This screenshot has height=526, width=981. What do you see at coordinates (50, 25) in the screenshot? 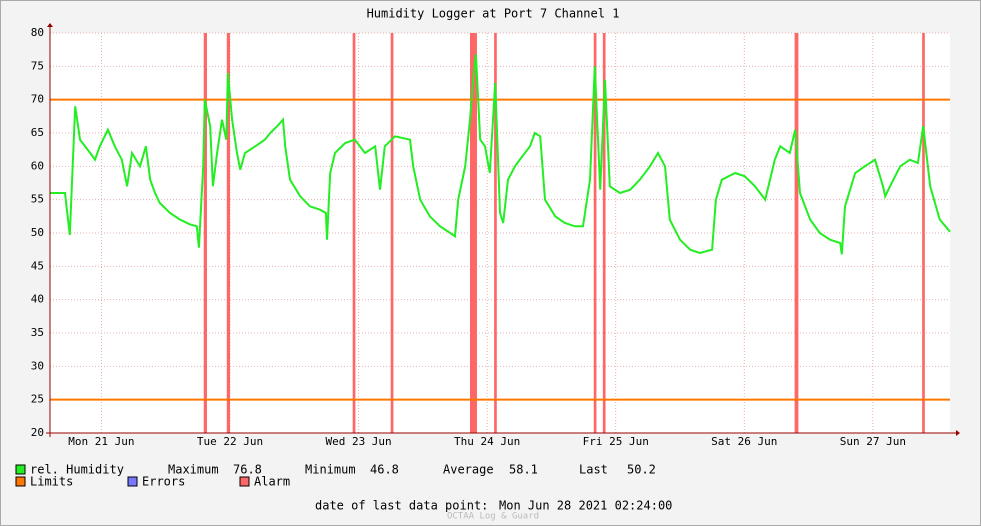
I see `y-arrow` at bounding box center [50, 25].